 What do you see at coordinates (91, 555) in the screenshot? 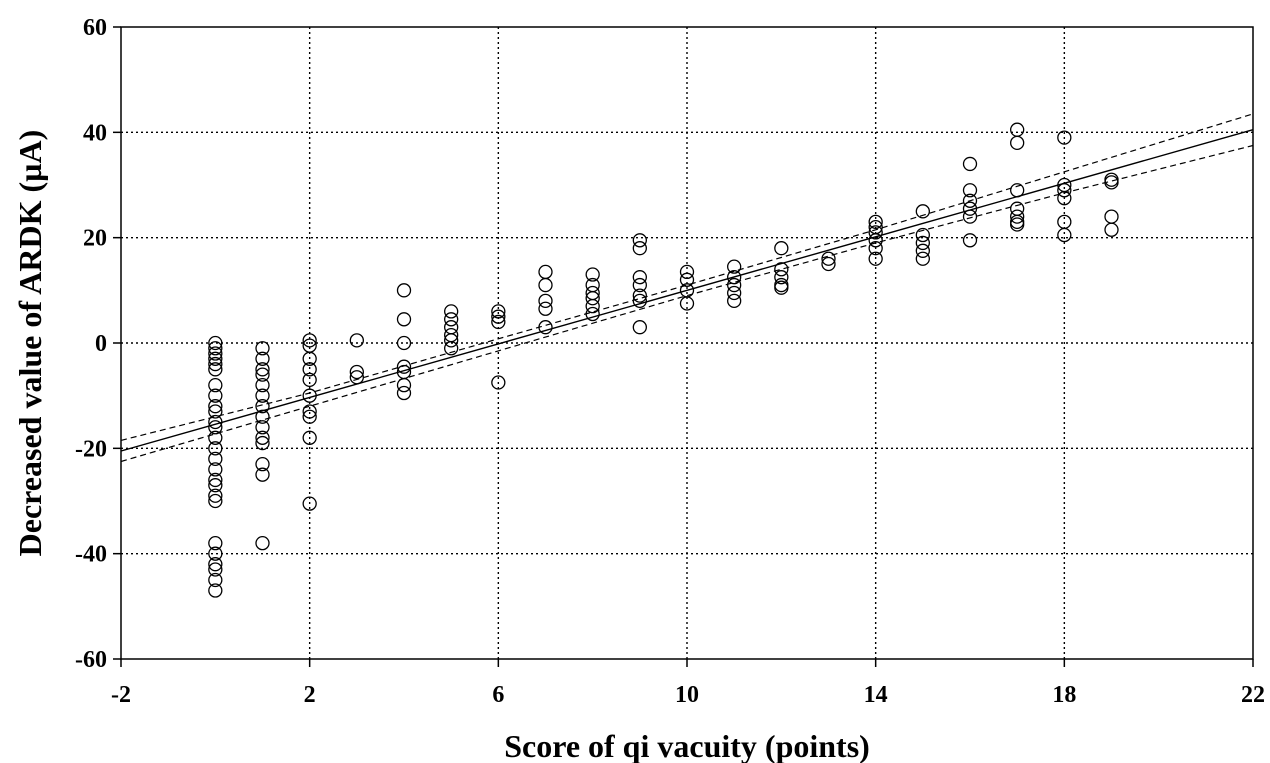
I see `y-tick-label: -40` at bounding box center [91, 555].